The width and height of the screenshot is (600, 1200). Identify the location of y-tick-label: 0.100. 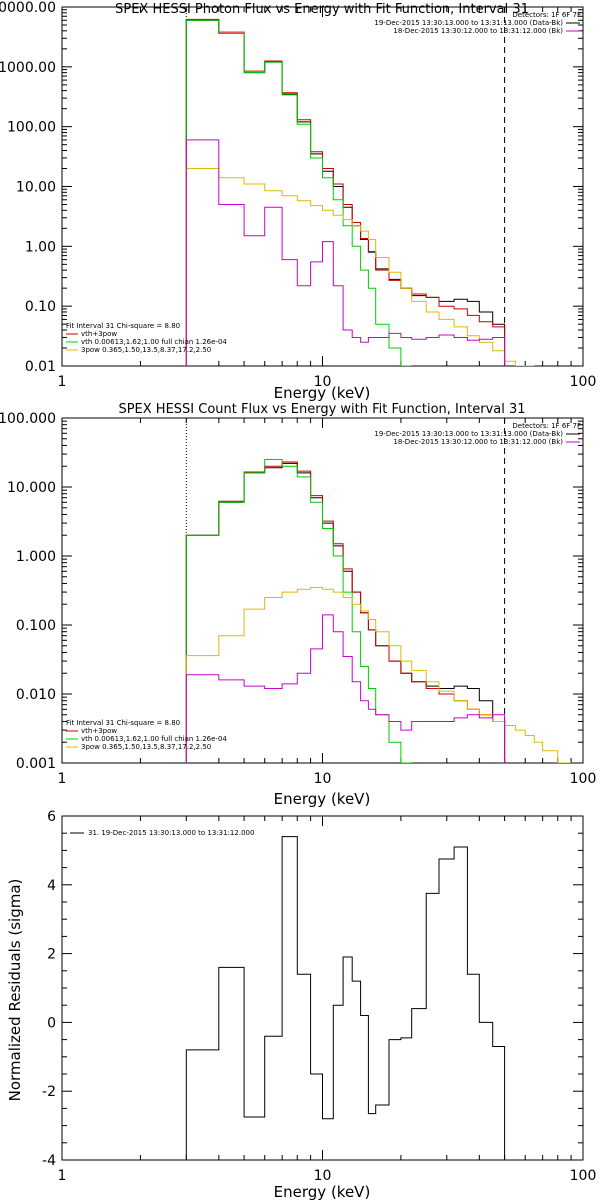
(36, 626).